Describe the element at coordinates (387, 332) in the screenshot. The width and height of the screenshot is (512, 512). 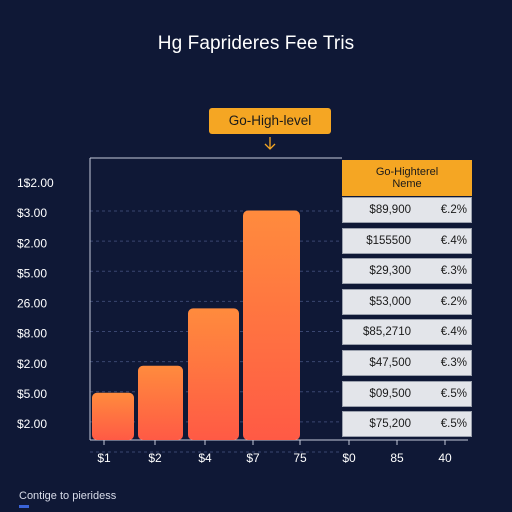
I see `side-panel-value: $85,2710` at that location.